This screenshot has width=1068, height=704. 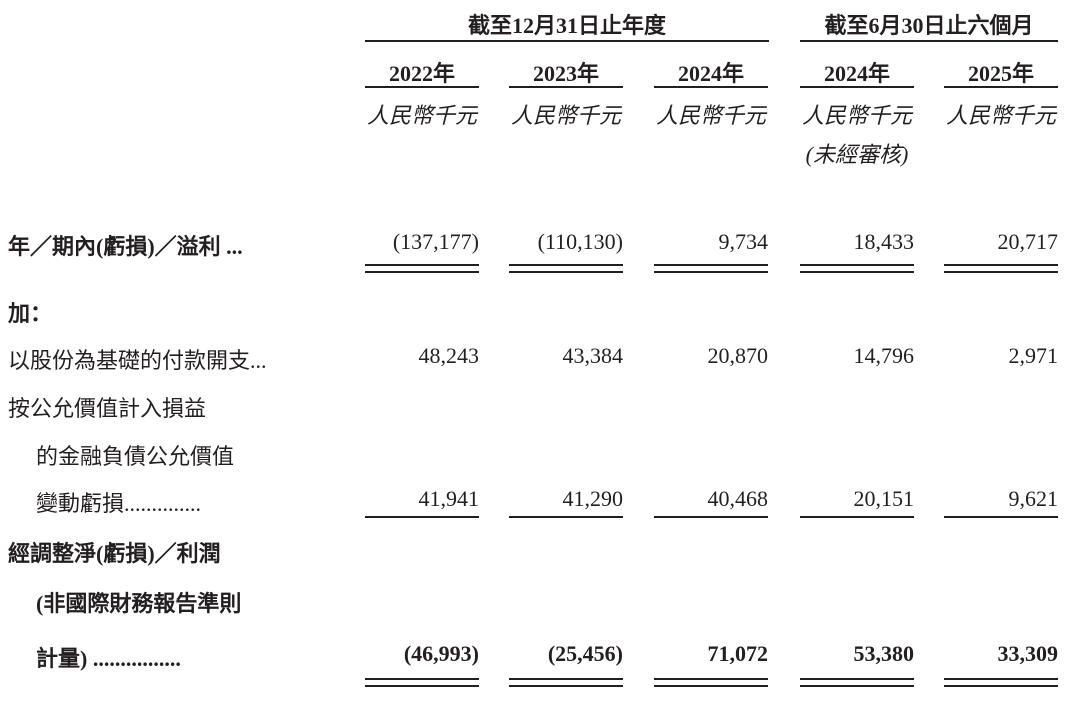 What do you see at coordinates (1028, 653) in the screenshot?
I see `cell-adjusted: 33,309` at bounding box center [1028, 653].